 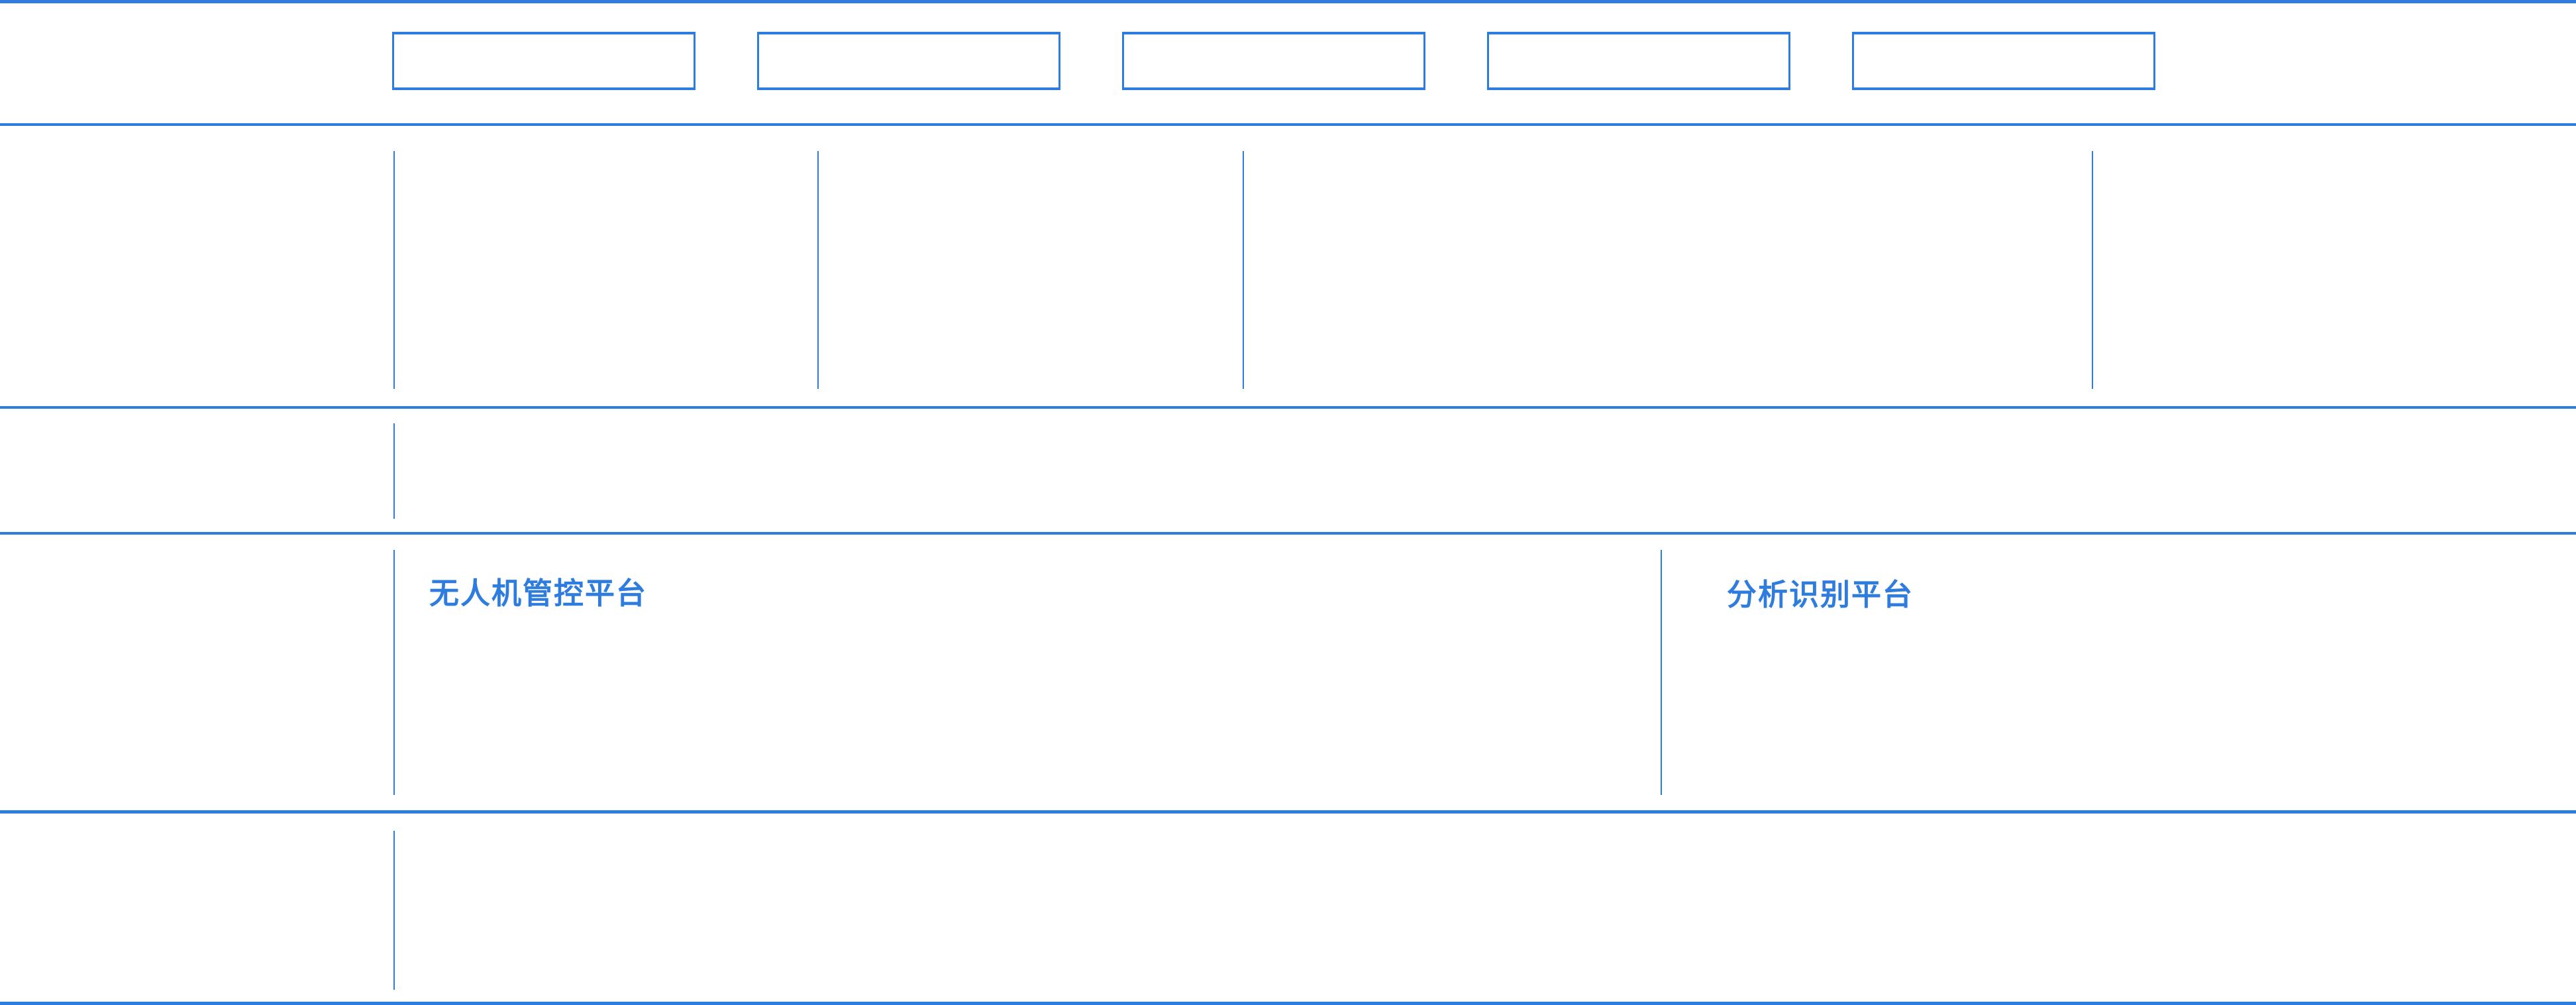 I want to click on band5-left-divider, so click(x=394, y=911).